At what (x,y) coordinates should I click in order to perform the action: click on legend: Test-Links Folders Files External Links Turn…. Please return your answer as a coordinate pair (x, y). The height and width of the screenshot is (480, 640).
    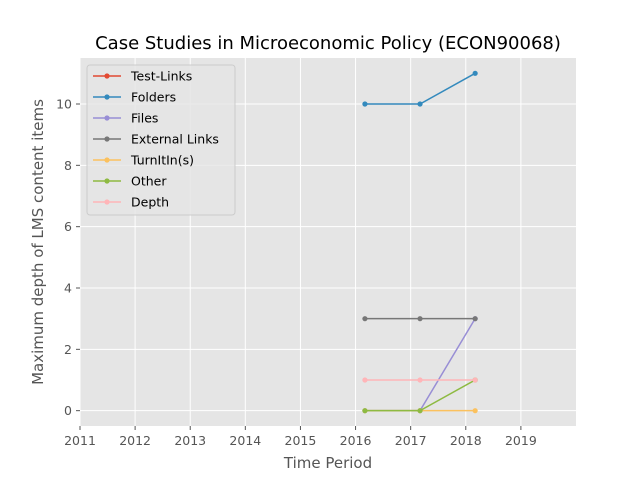
    Looking at the image, I should click on (161, 140).